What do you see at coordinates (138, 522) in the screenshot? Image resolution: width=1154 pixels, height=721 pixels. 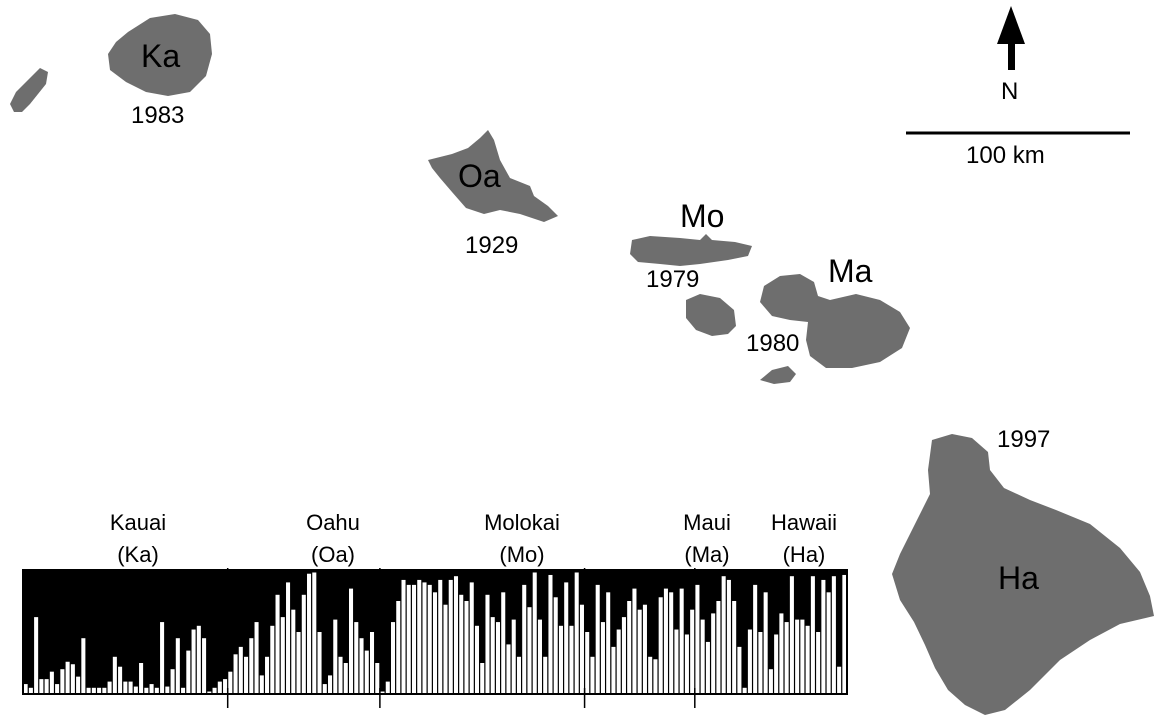 I see `group-name: Kauai` at bounding box center [138, 522].